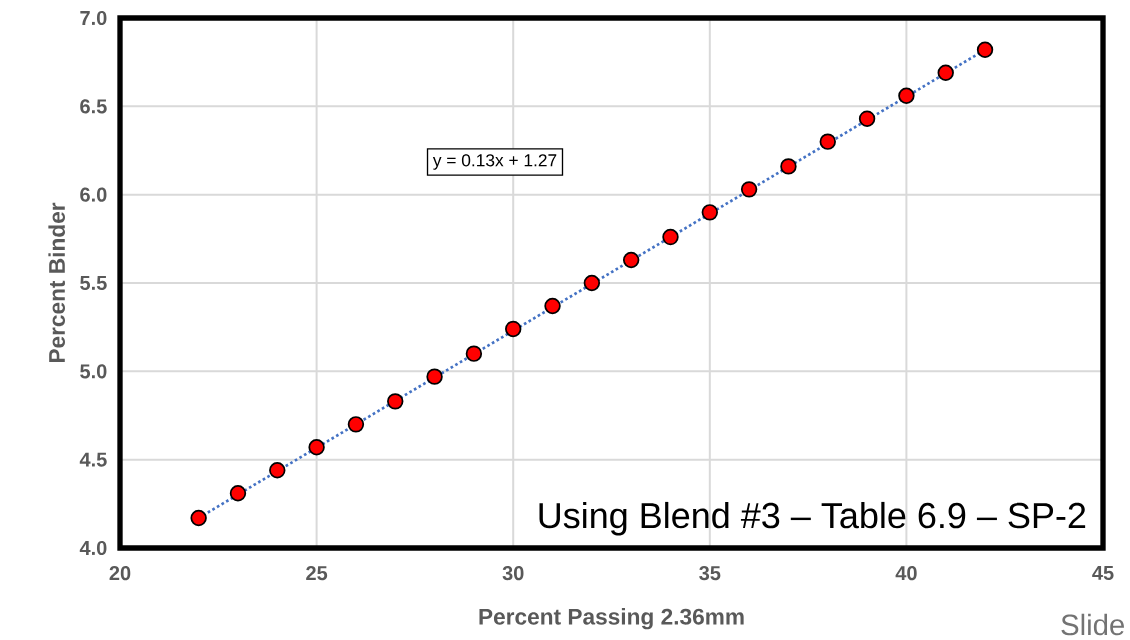 This screenshot has width=1130, height=640. Describe the element at coordinates (317, 573) in the screenshot. I see `x-tick-label: 25` at that location.